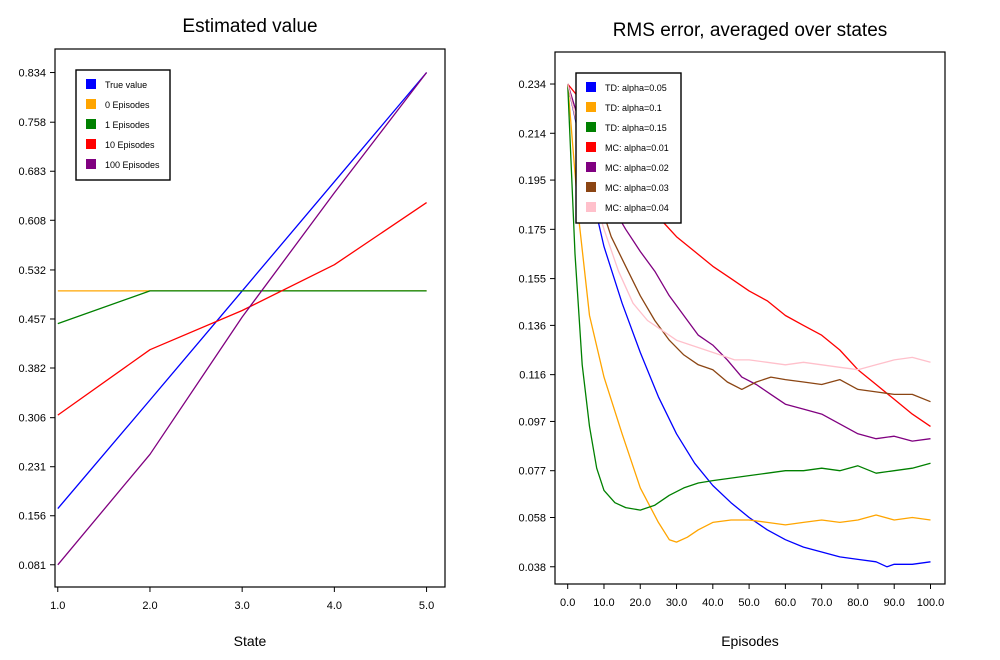 The width and height of the screenshot is (1000, 660). Describe the element at coordinates (603, 603) in the screenshot. I see `x-tick-label: 10.0` at that location.